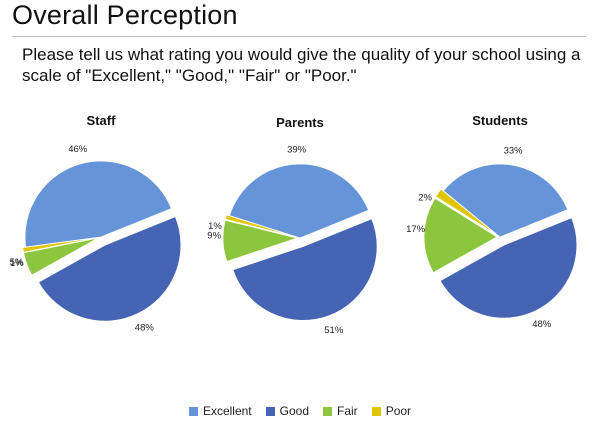 The height and width of the screenshot is (426, 600). I want to click on pie-slice-parents-good, so click(305, 269).